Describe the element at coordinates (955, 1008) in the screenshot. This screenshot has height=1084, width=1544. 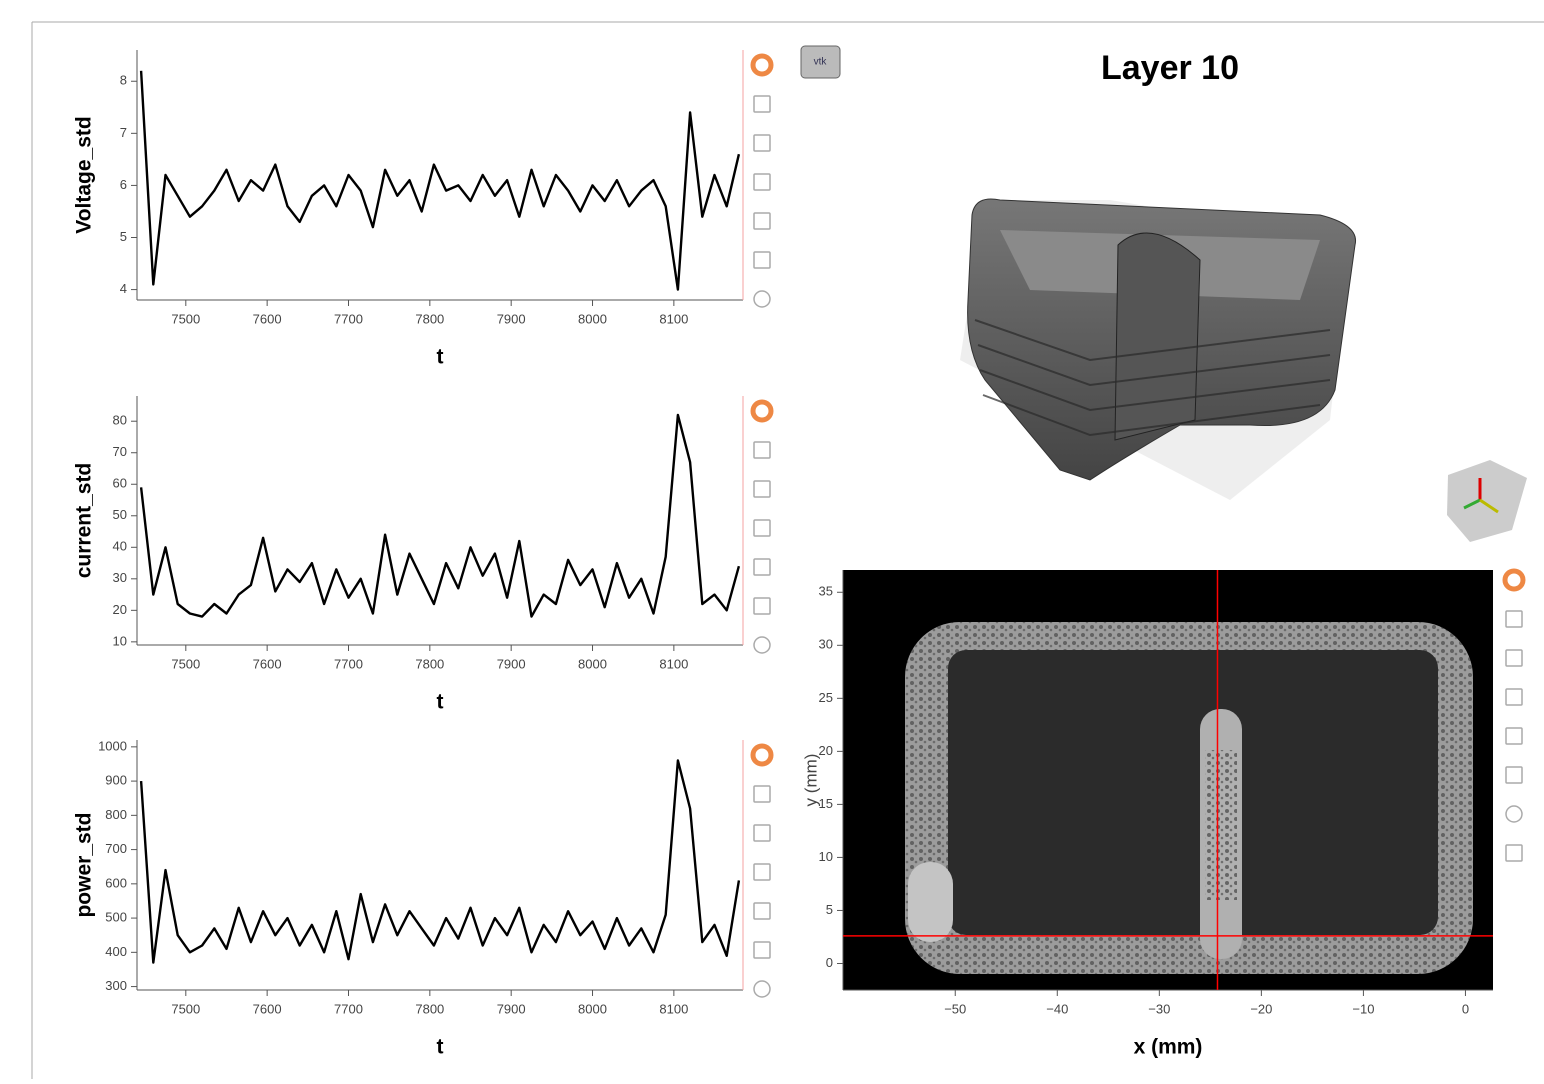
I see `x-tick-label: −50` at that location.